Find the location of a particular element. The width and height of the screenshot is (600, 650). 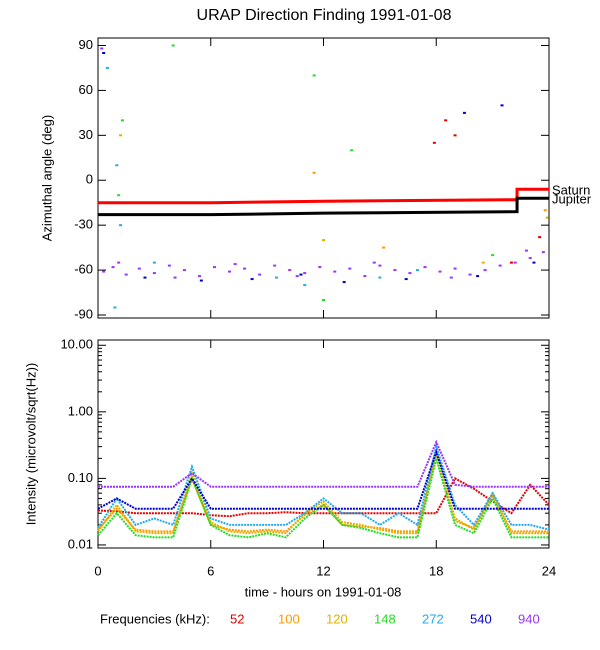

legend-entry: 540 is located at coordinates (481, 618).